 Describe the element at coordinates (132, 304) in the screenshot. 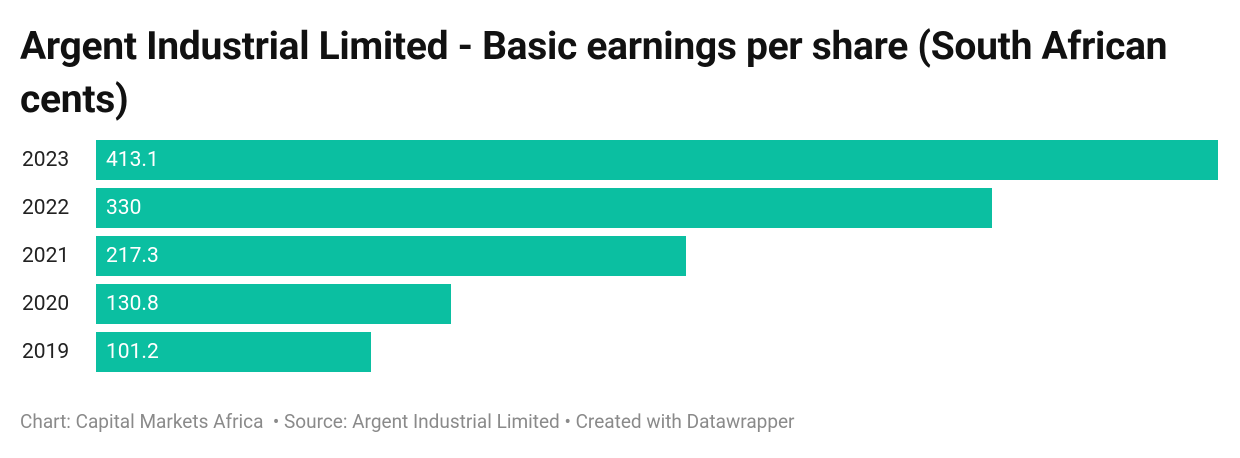

I see `data-label: 130.8` at that location.